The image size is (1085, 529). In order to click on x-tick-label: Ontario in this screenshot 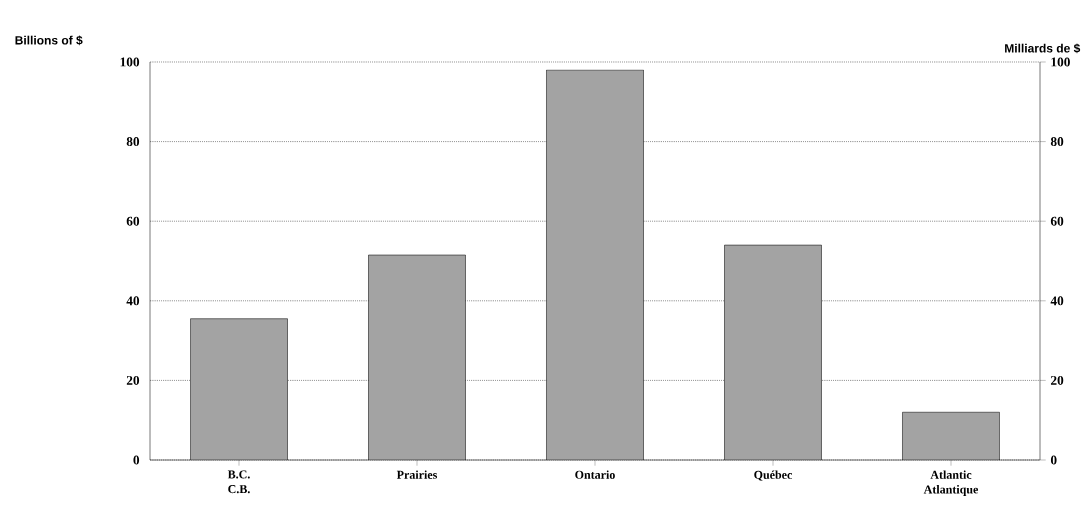, I will do `click(595, 474)`.